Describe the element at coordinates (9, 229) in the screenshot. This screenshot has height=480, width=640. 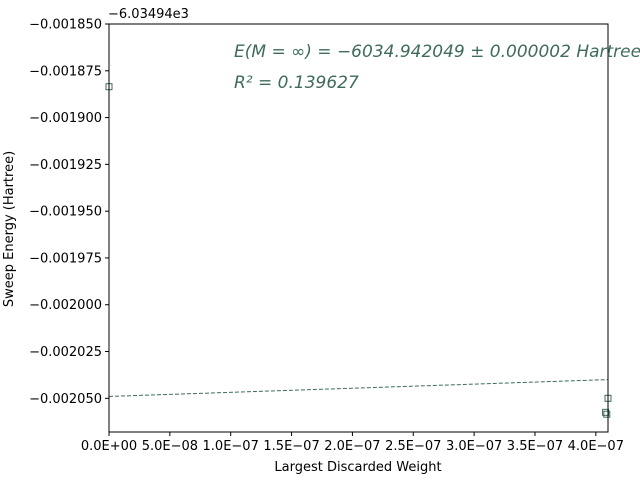
I see `y-axis-label: Sweep Energy (Hartree)` at that location.